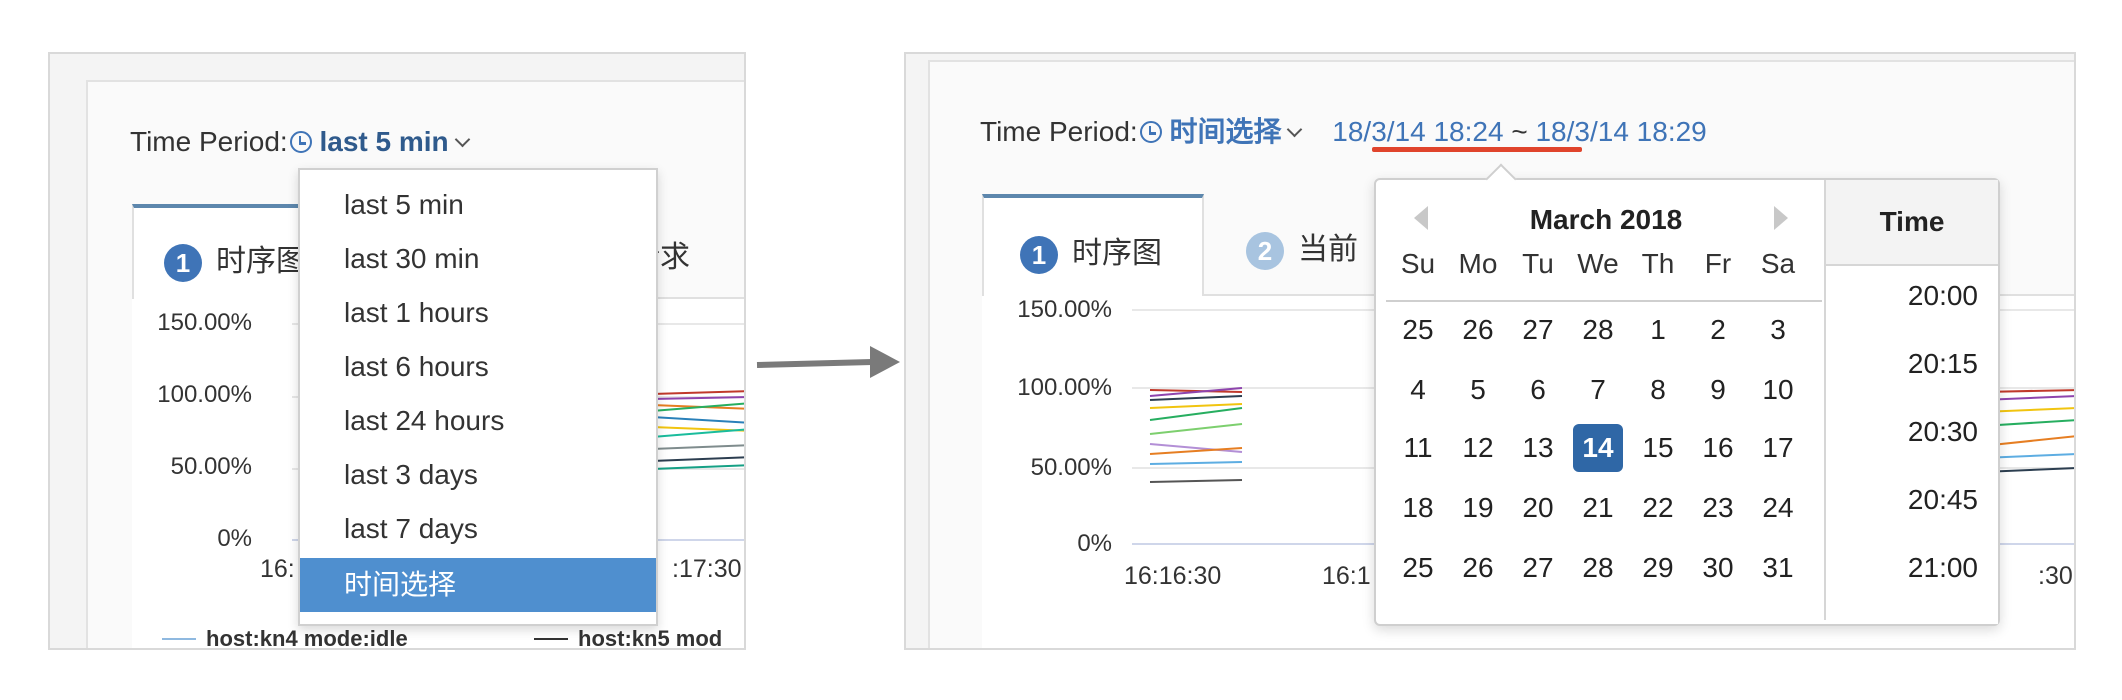 This screenshot has width=2122, height=700. Describe the element at coordinates (1778, 507) in the screenshot. I see `calendar-day: 24` at that location.